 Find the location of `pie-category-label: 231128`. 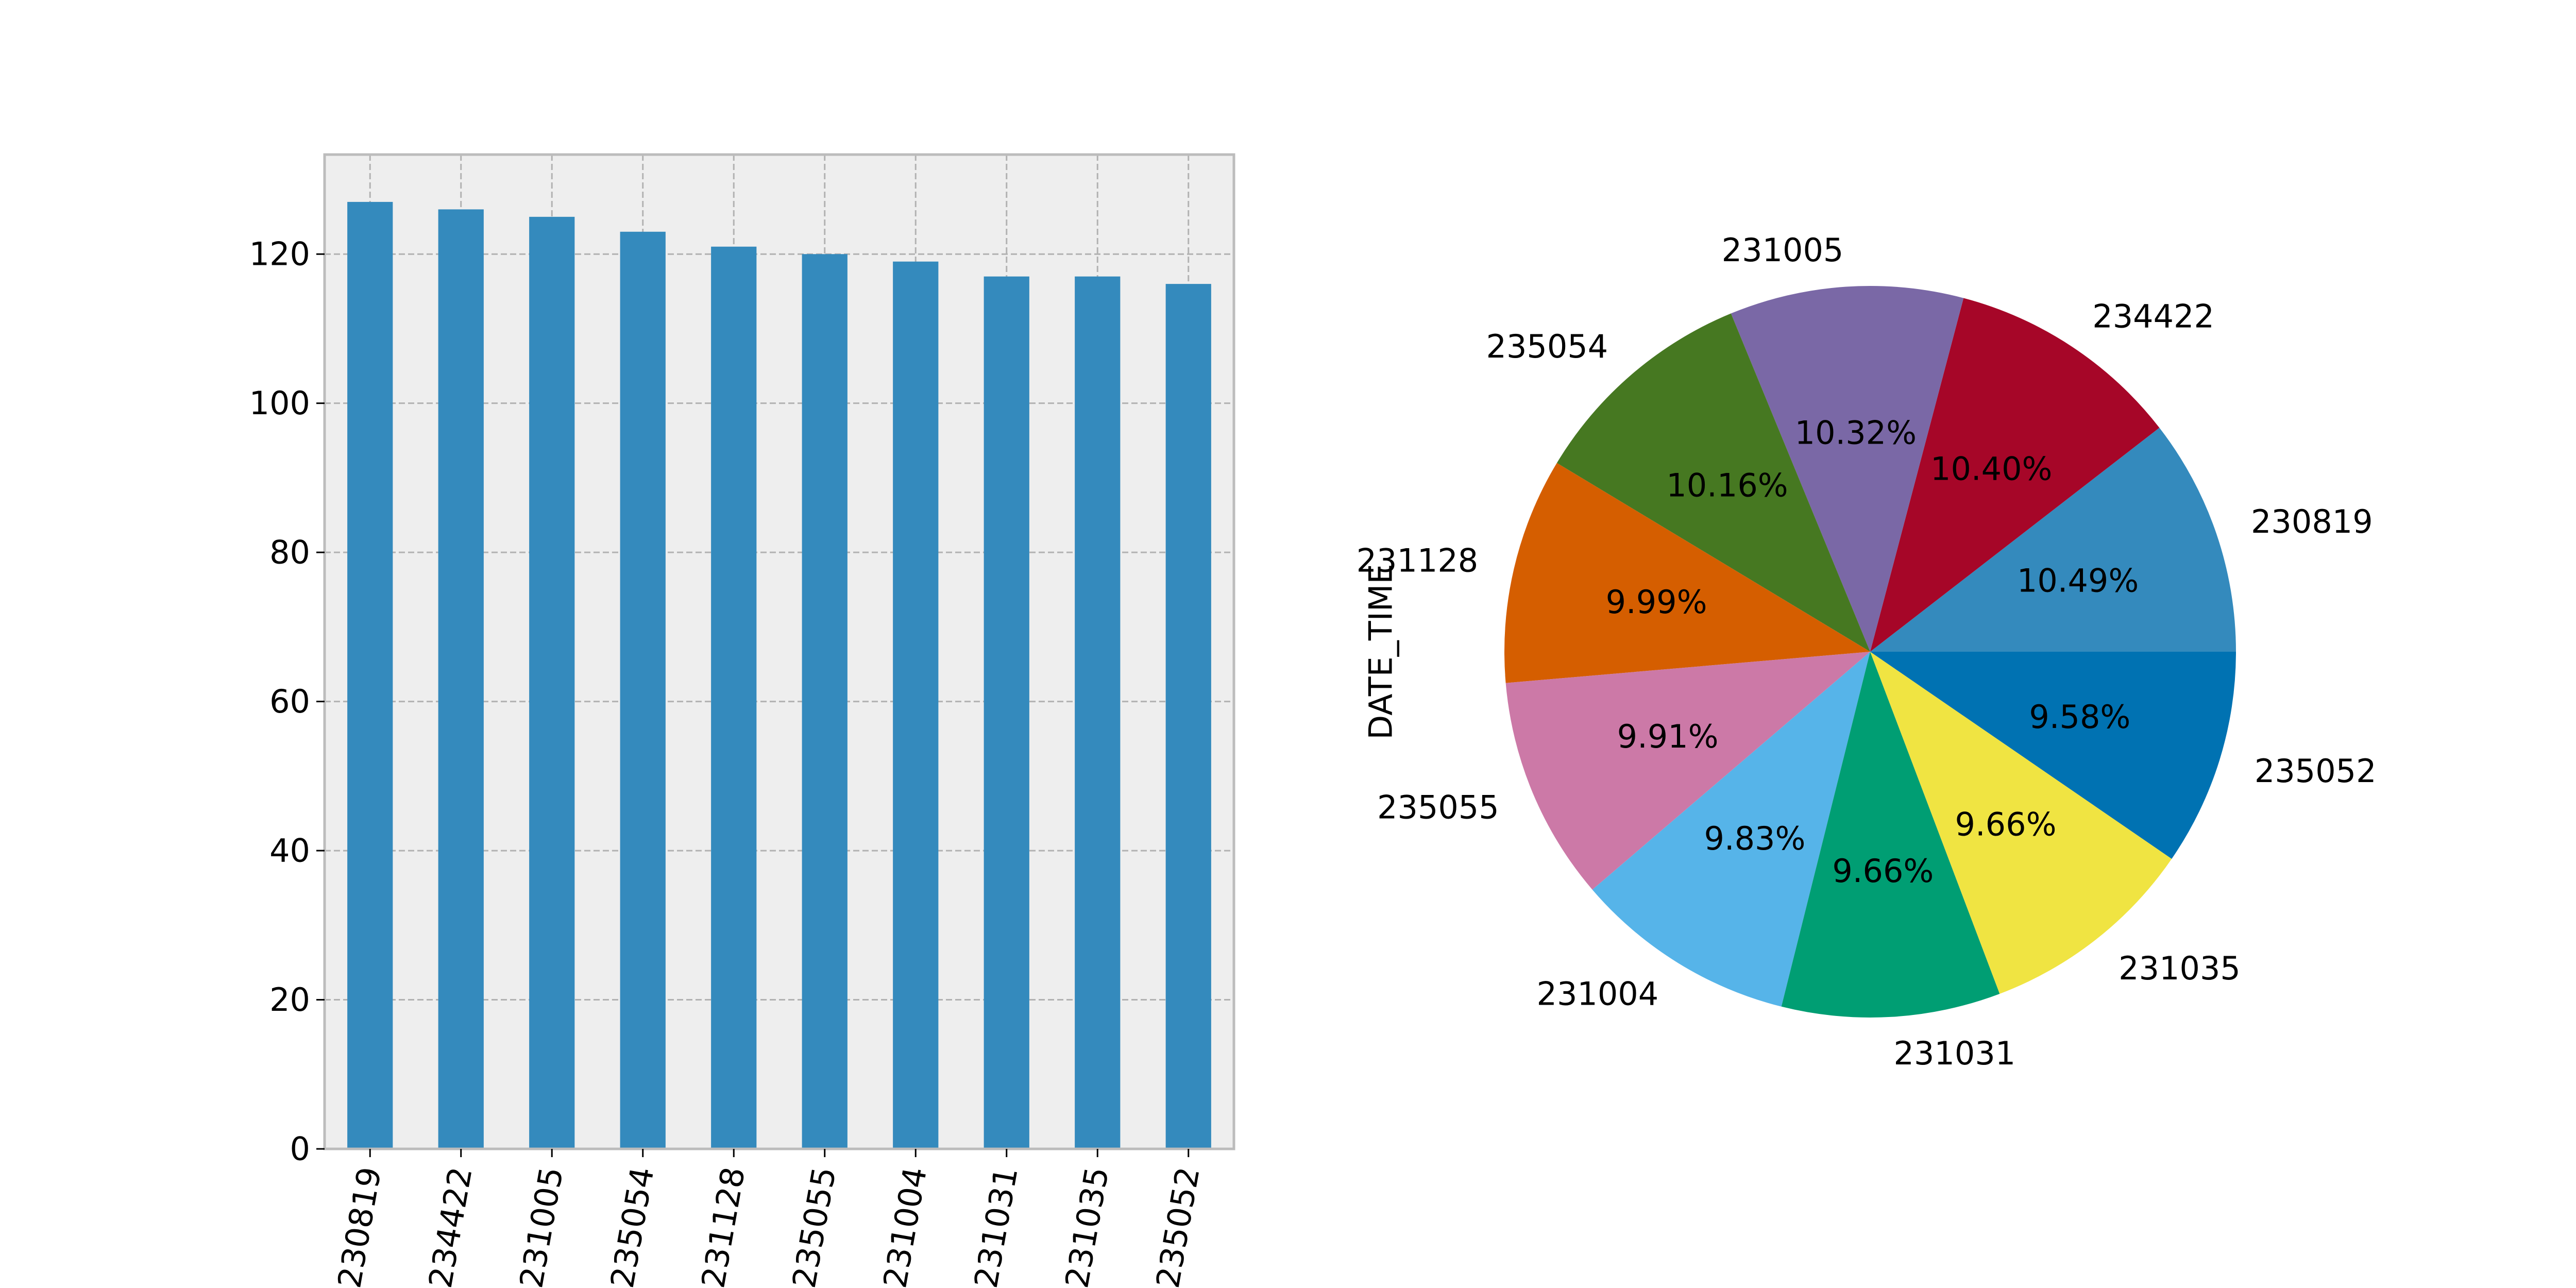

pie-category-label: 231128 is located at coordinates (1418, 561).